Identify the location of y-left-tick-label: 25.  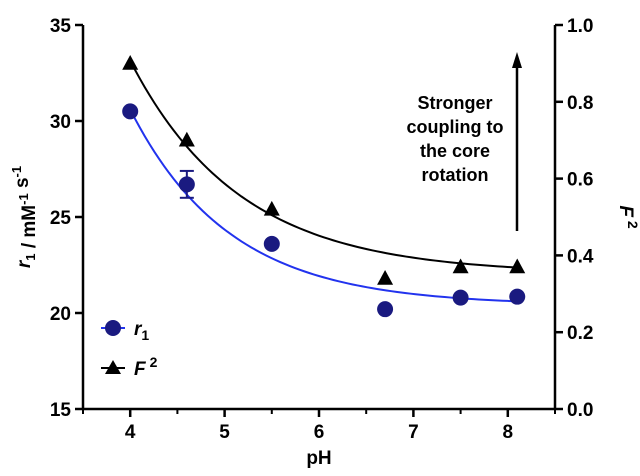
(61, 218).